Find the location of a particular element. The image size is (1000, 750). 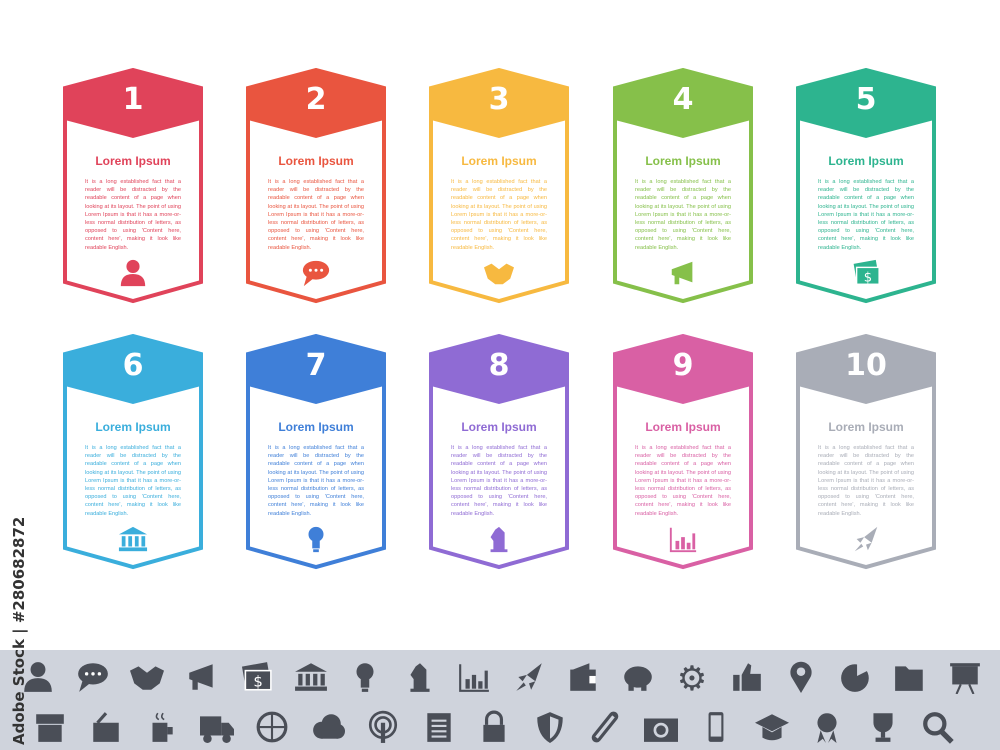

gear-icon: ⚙ is located at coordinates (692, 679).